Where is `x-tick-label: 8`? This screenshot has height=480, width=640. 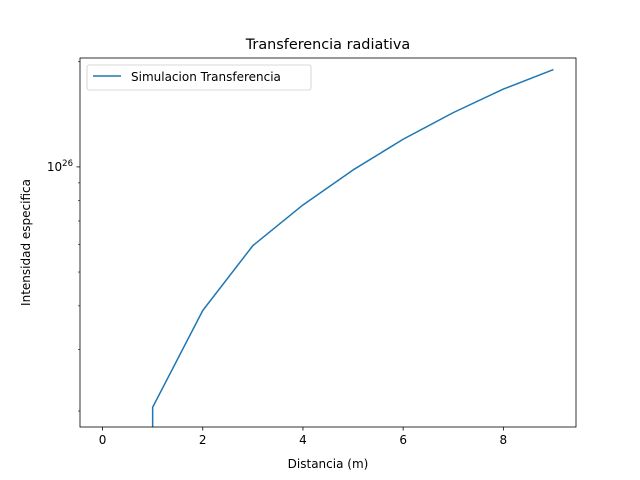 x-tick-label: 8 is located at coordinates (504, 440).